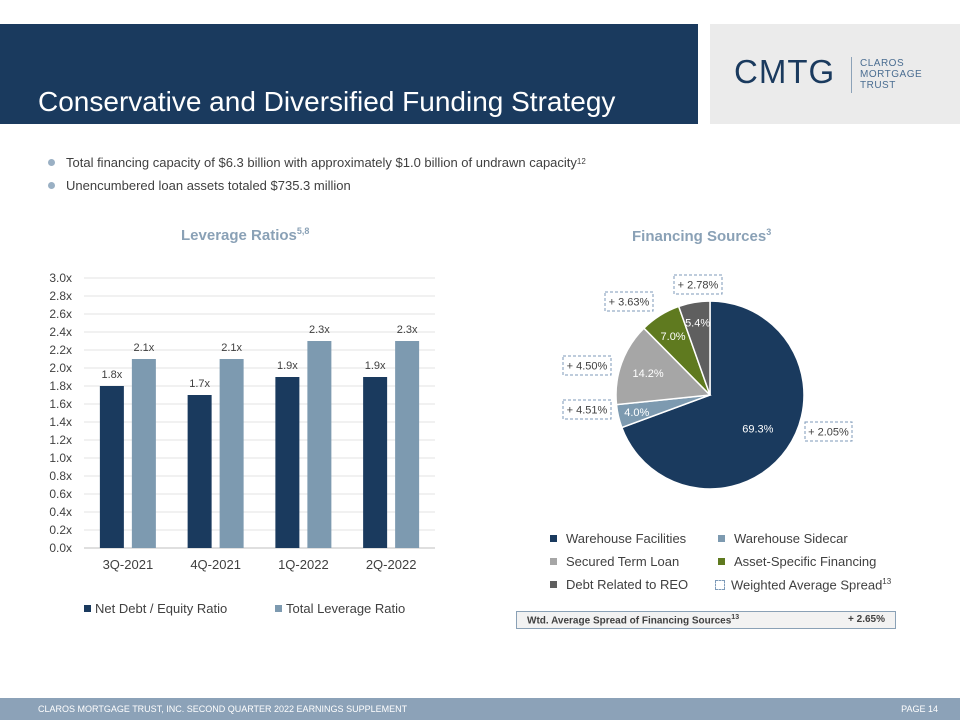  Describe the element at coordinates (757, 429) in the screenshot. I see `slice-label: 69.3%` at that location.